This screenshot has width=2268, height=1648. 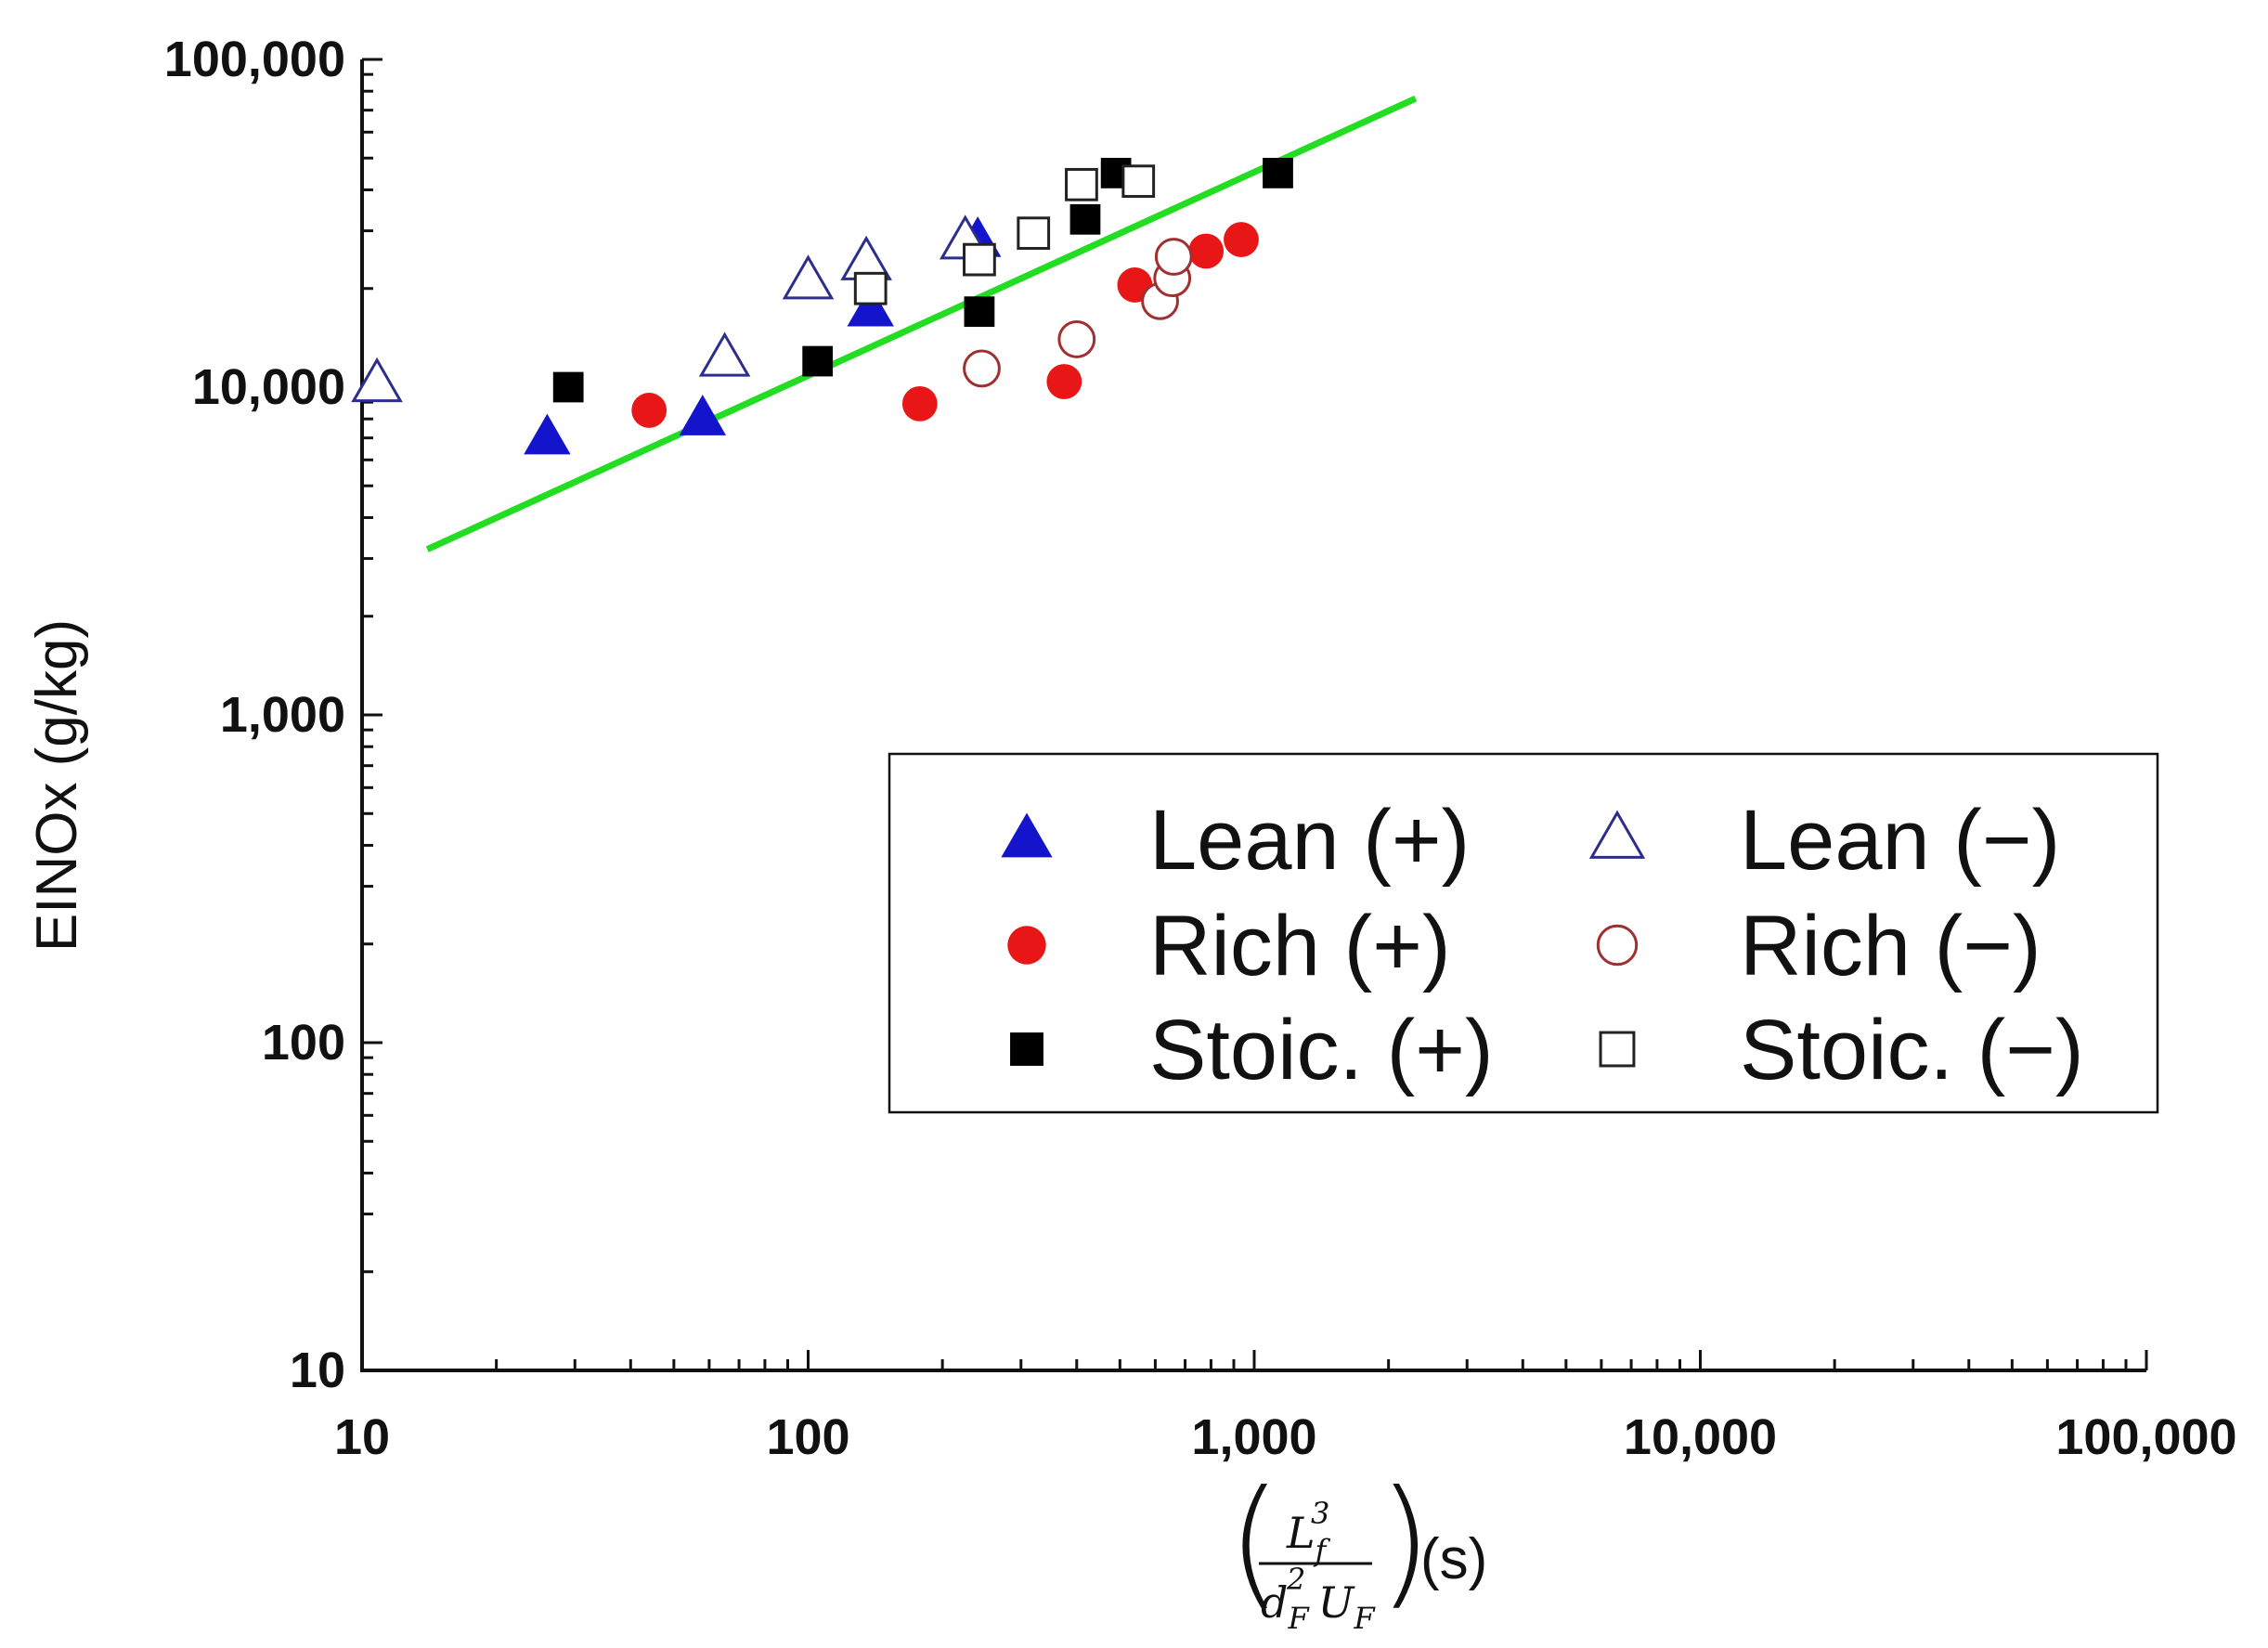 I want to click on legend-label: Rich (+), so click(x=1300, y=946).